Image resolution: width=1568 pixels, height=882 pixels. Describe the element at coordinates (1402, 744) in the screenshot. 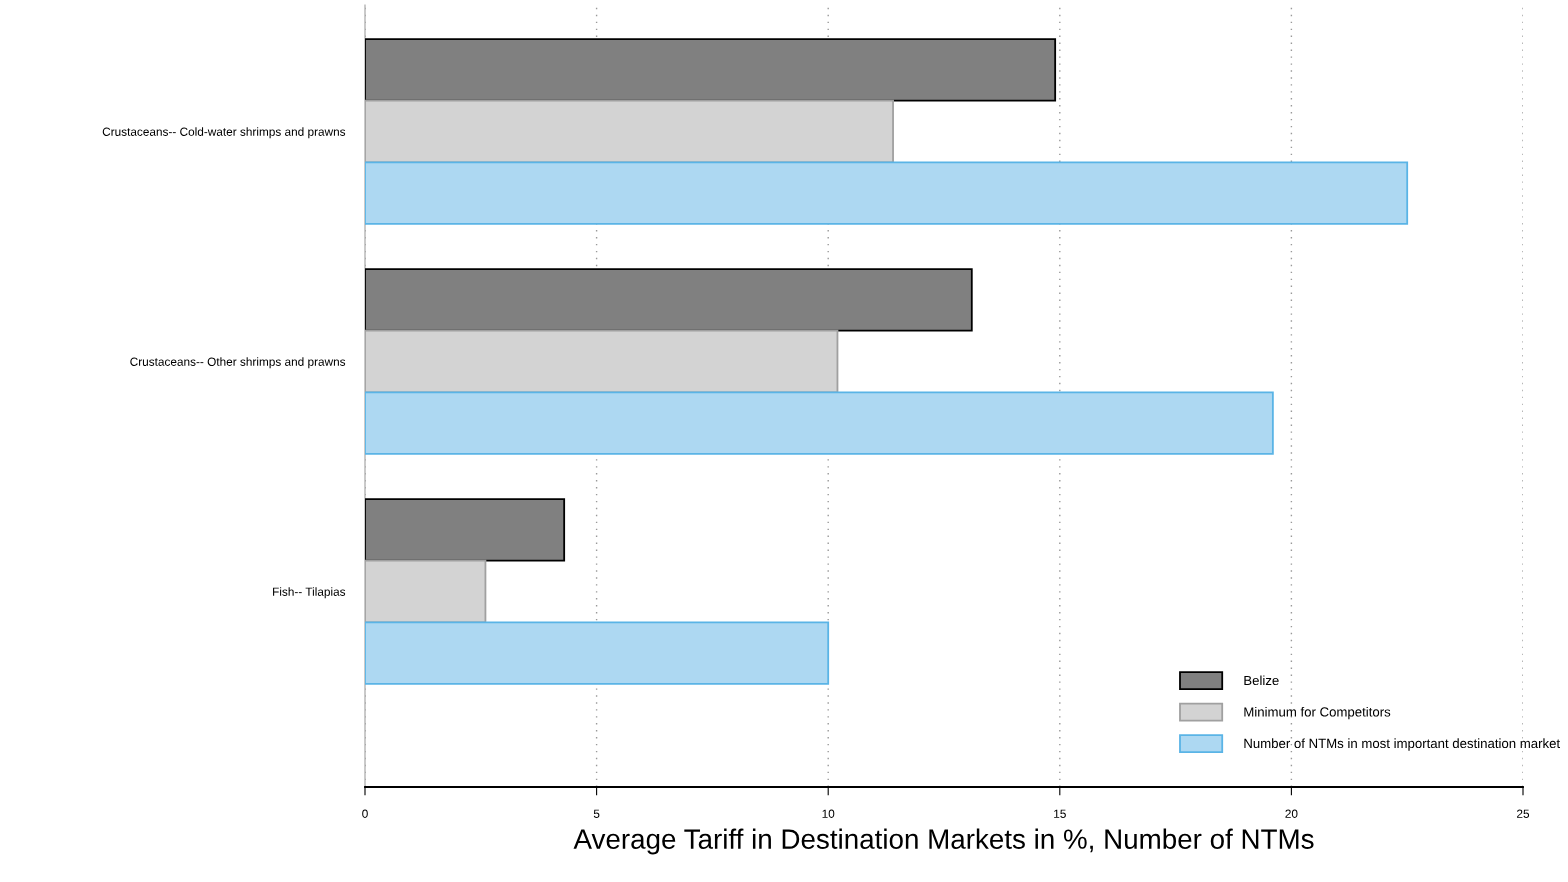

I see `legend-label: Number of NTMs in most important destination market` at that location.